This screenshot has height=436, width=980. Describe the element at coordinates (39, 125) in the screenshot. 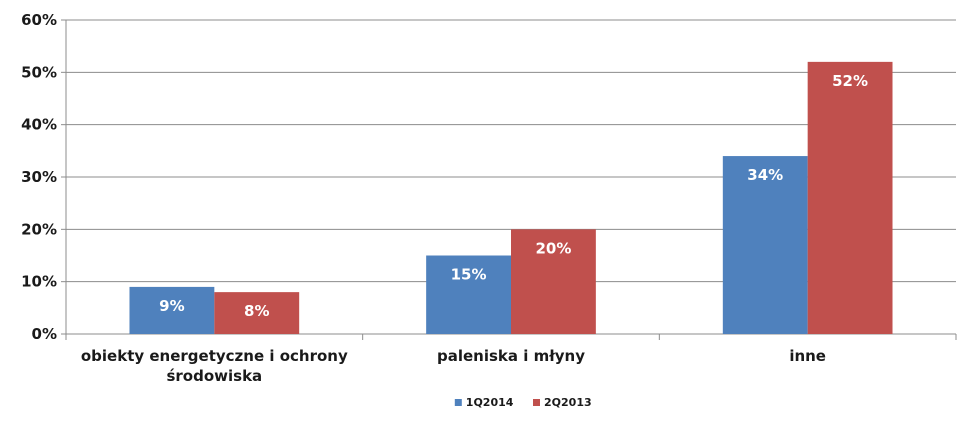

I see `y-tick-label: 40%` at that location.